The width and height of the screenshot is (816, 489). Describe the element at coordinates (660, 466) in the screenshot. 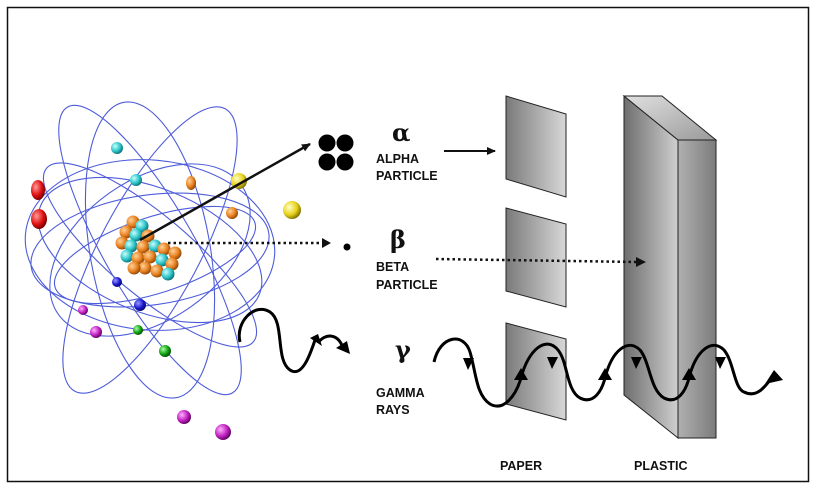

I see `plastic-label: PLASTIC` at that location.